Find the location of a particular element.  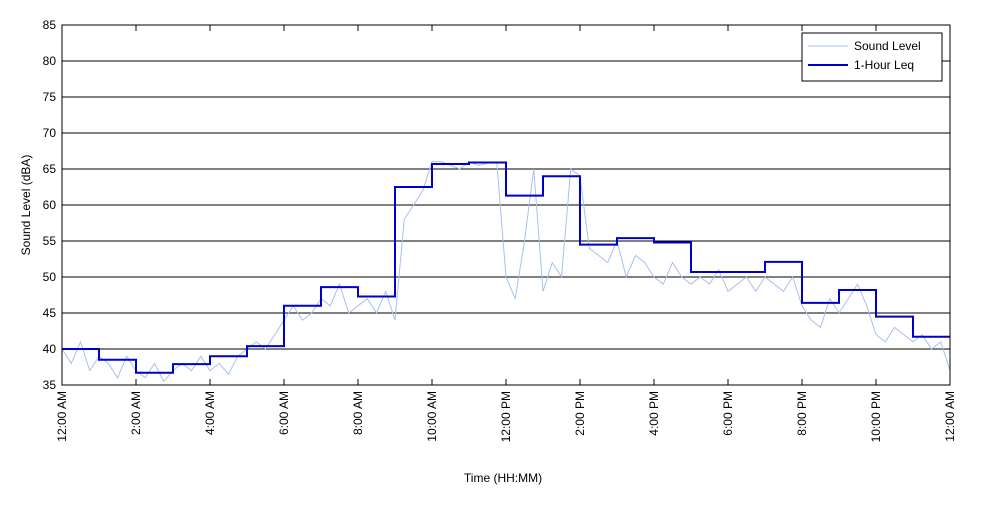

x-tick-label: 10:00 AM is located at coordinates (432, 416).